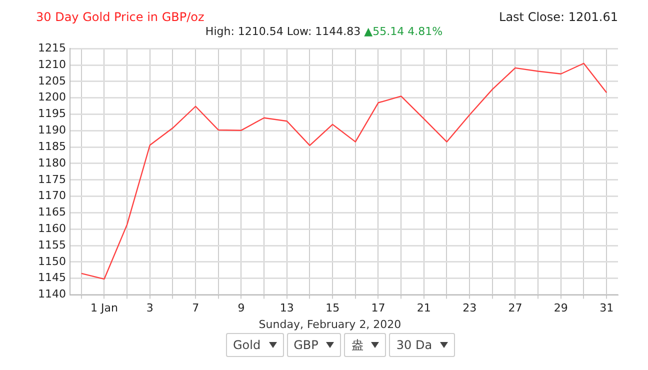 The width and height of the screenshot is (648, 370). What do you see at coordinates (52, 245) in the screenshot?
I see `y-tick-label: 1155` at bounding box center [52, 245].